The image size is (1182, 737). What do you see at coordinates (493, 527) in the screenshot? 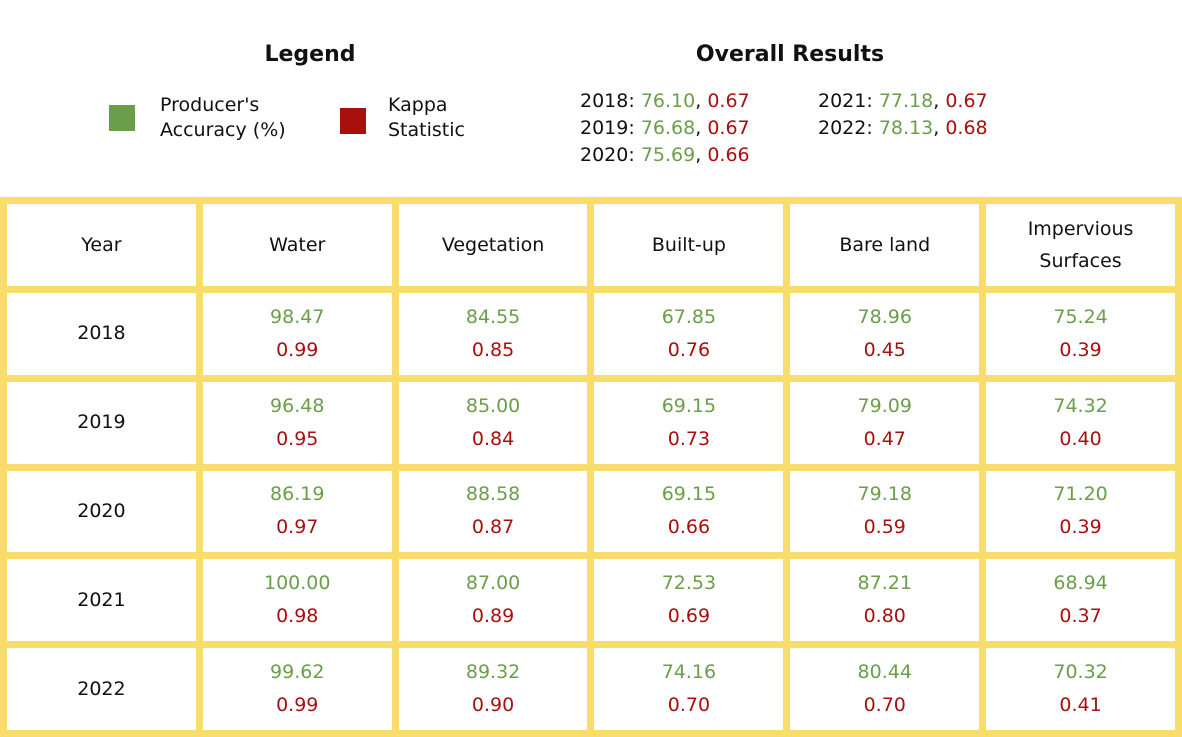
I see `kappa-value: 0.87` at bounding box center [493, 527].